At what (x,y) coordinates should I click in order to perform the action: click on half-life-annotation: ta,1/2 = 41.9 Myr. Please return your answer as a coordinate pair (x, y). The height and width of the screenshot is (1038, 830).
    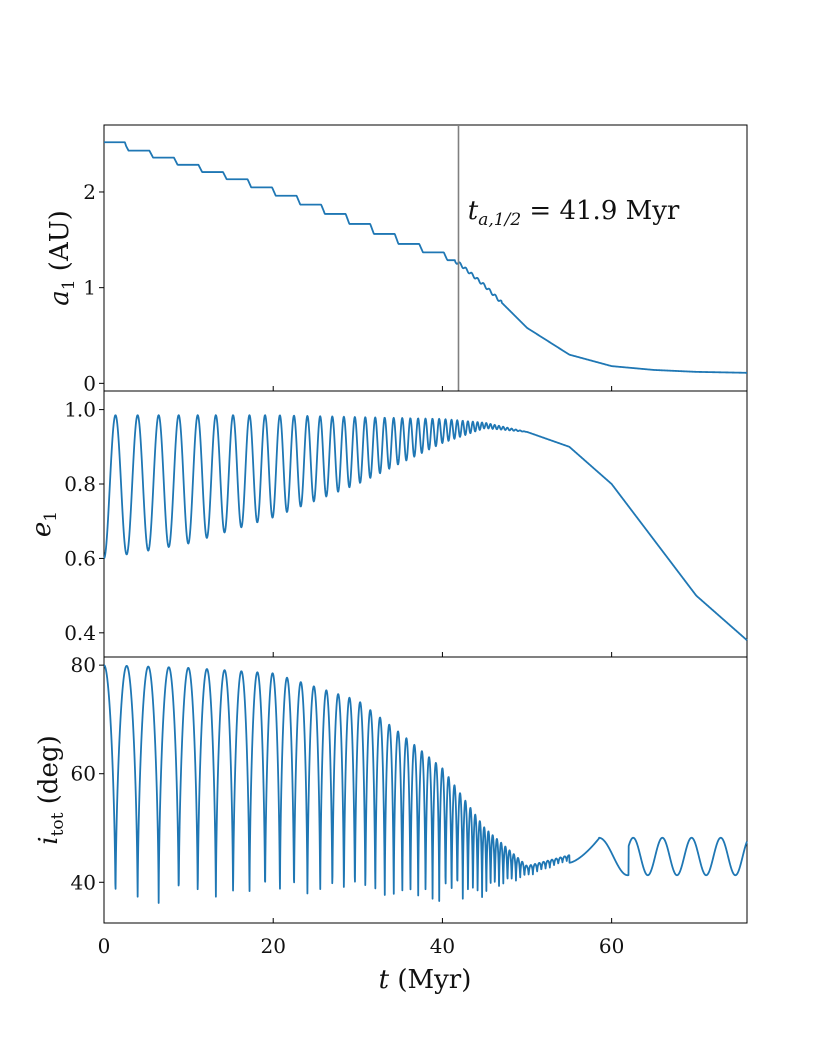
    Looking at the image, I should click on (574, 213).